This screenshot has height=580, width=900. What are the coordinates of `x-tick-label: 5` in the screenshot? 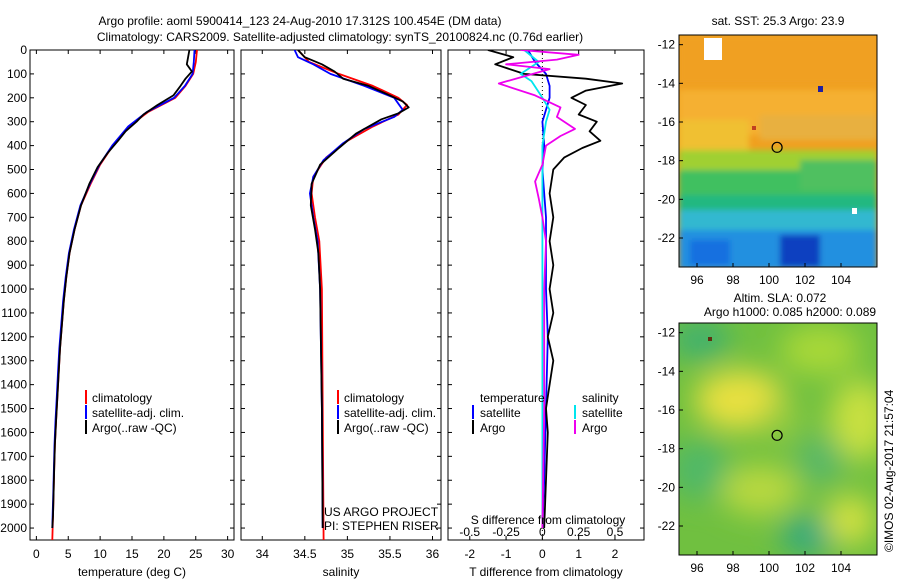 It's located at (68, 554).